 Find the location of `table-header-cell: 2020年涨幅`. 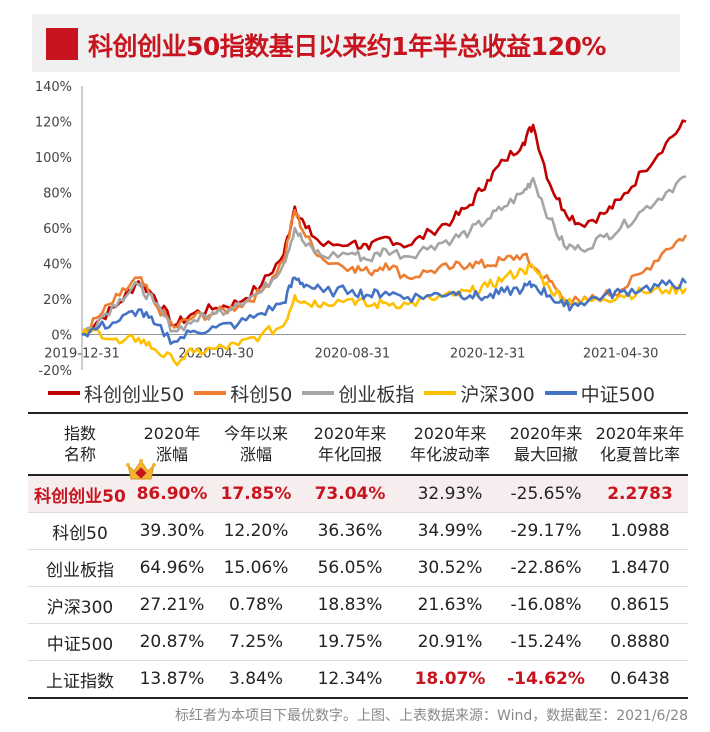

table-header-cell: 2020年涨幅 is located at coordinates (172, 444).